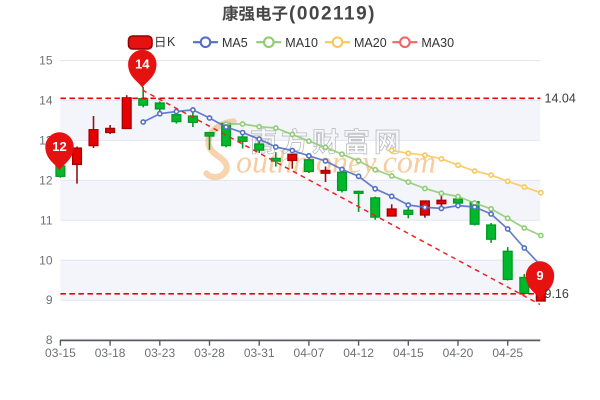 The height and width of the screenshot is (400, 600). I want to click on svg-text: (002119), so click(332, 14).